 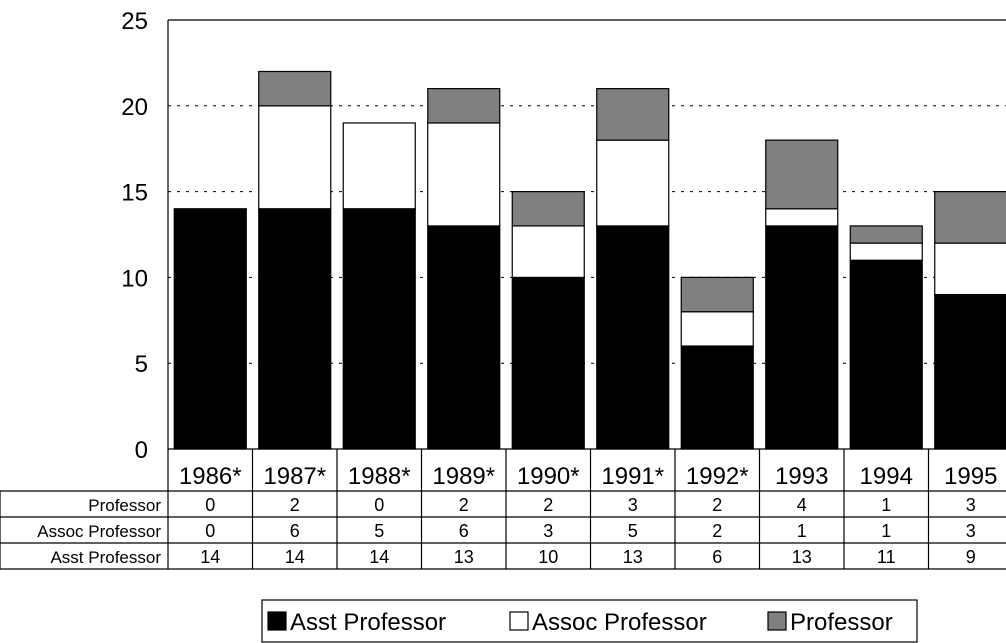 I want to click on x-tick-label: 1988*, so click(x=379, y=476).